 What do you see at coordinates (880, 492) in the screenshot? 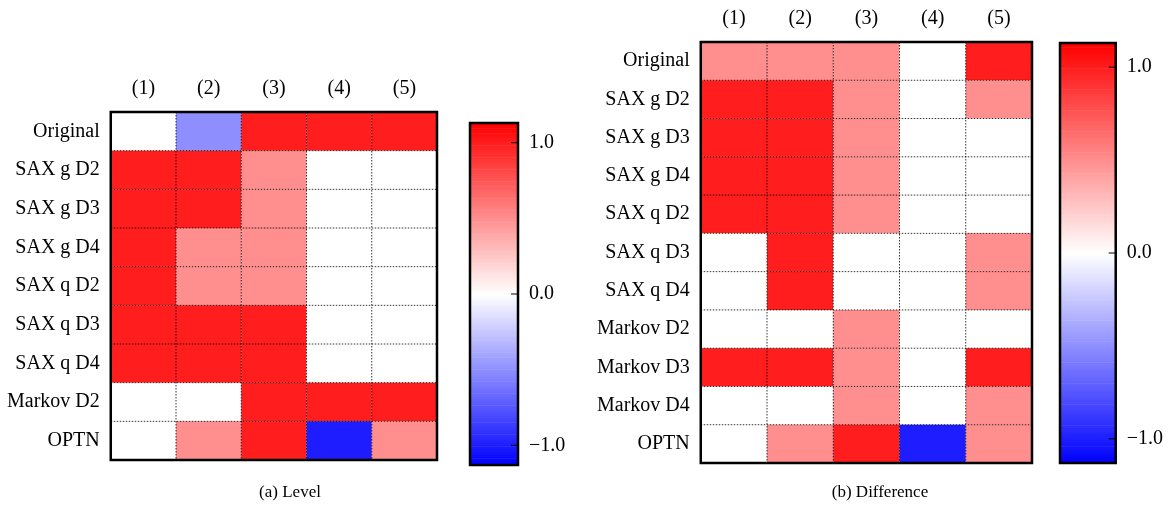
I see `text: (b) Difference` at bounding box center [880, 492].